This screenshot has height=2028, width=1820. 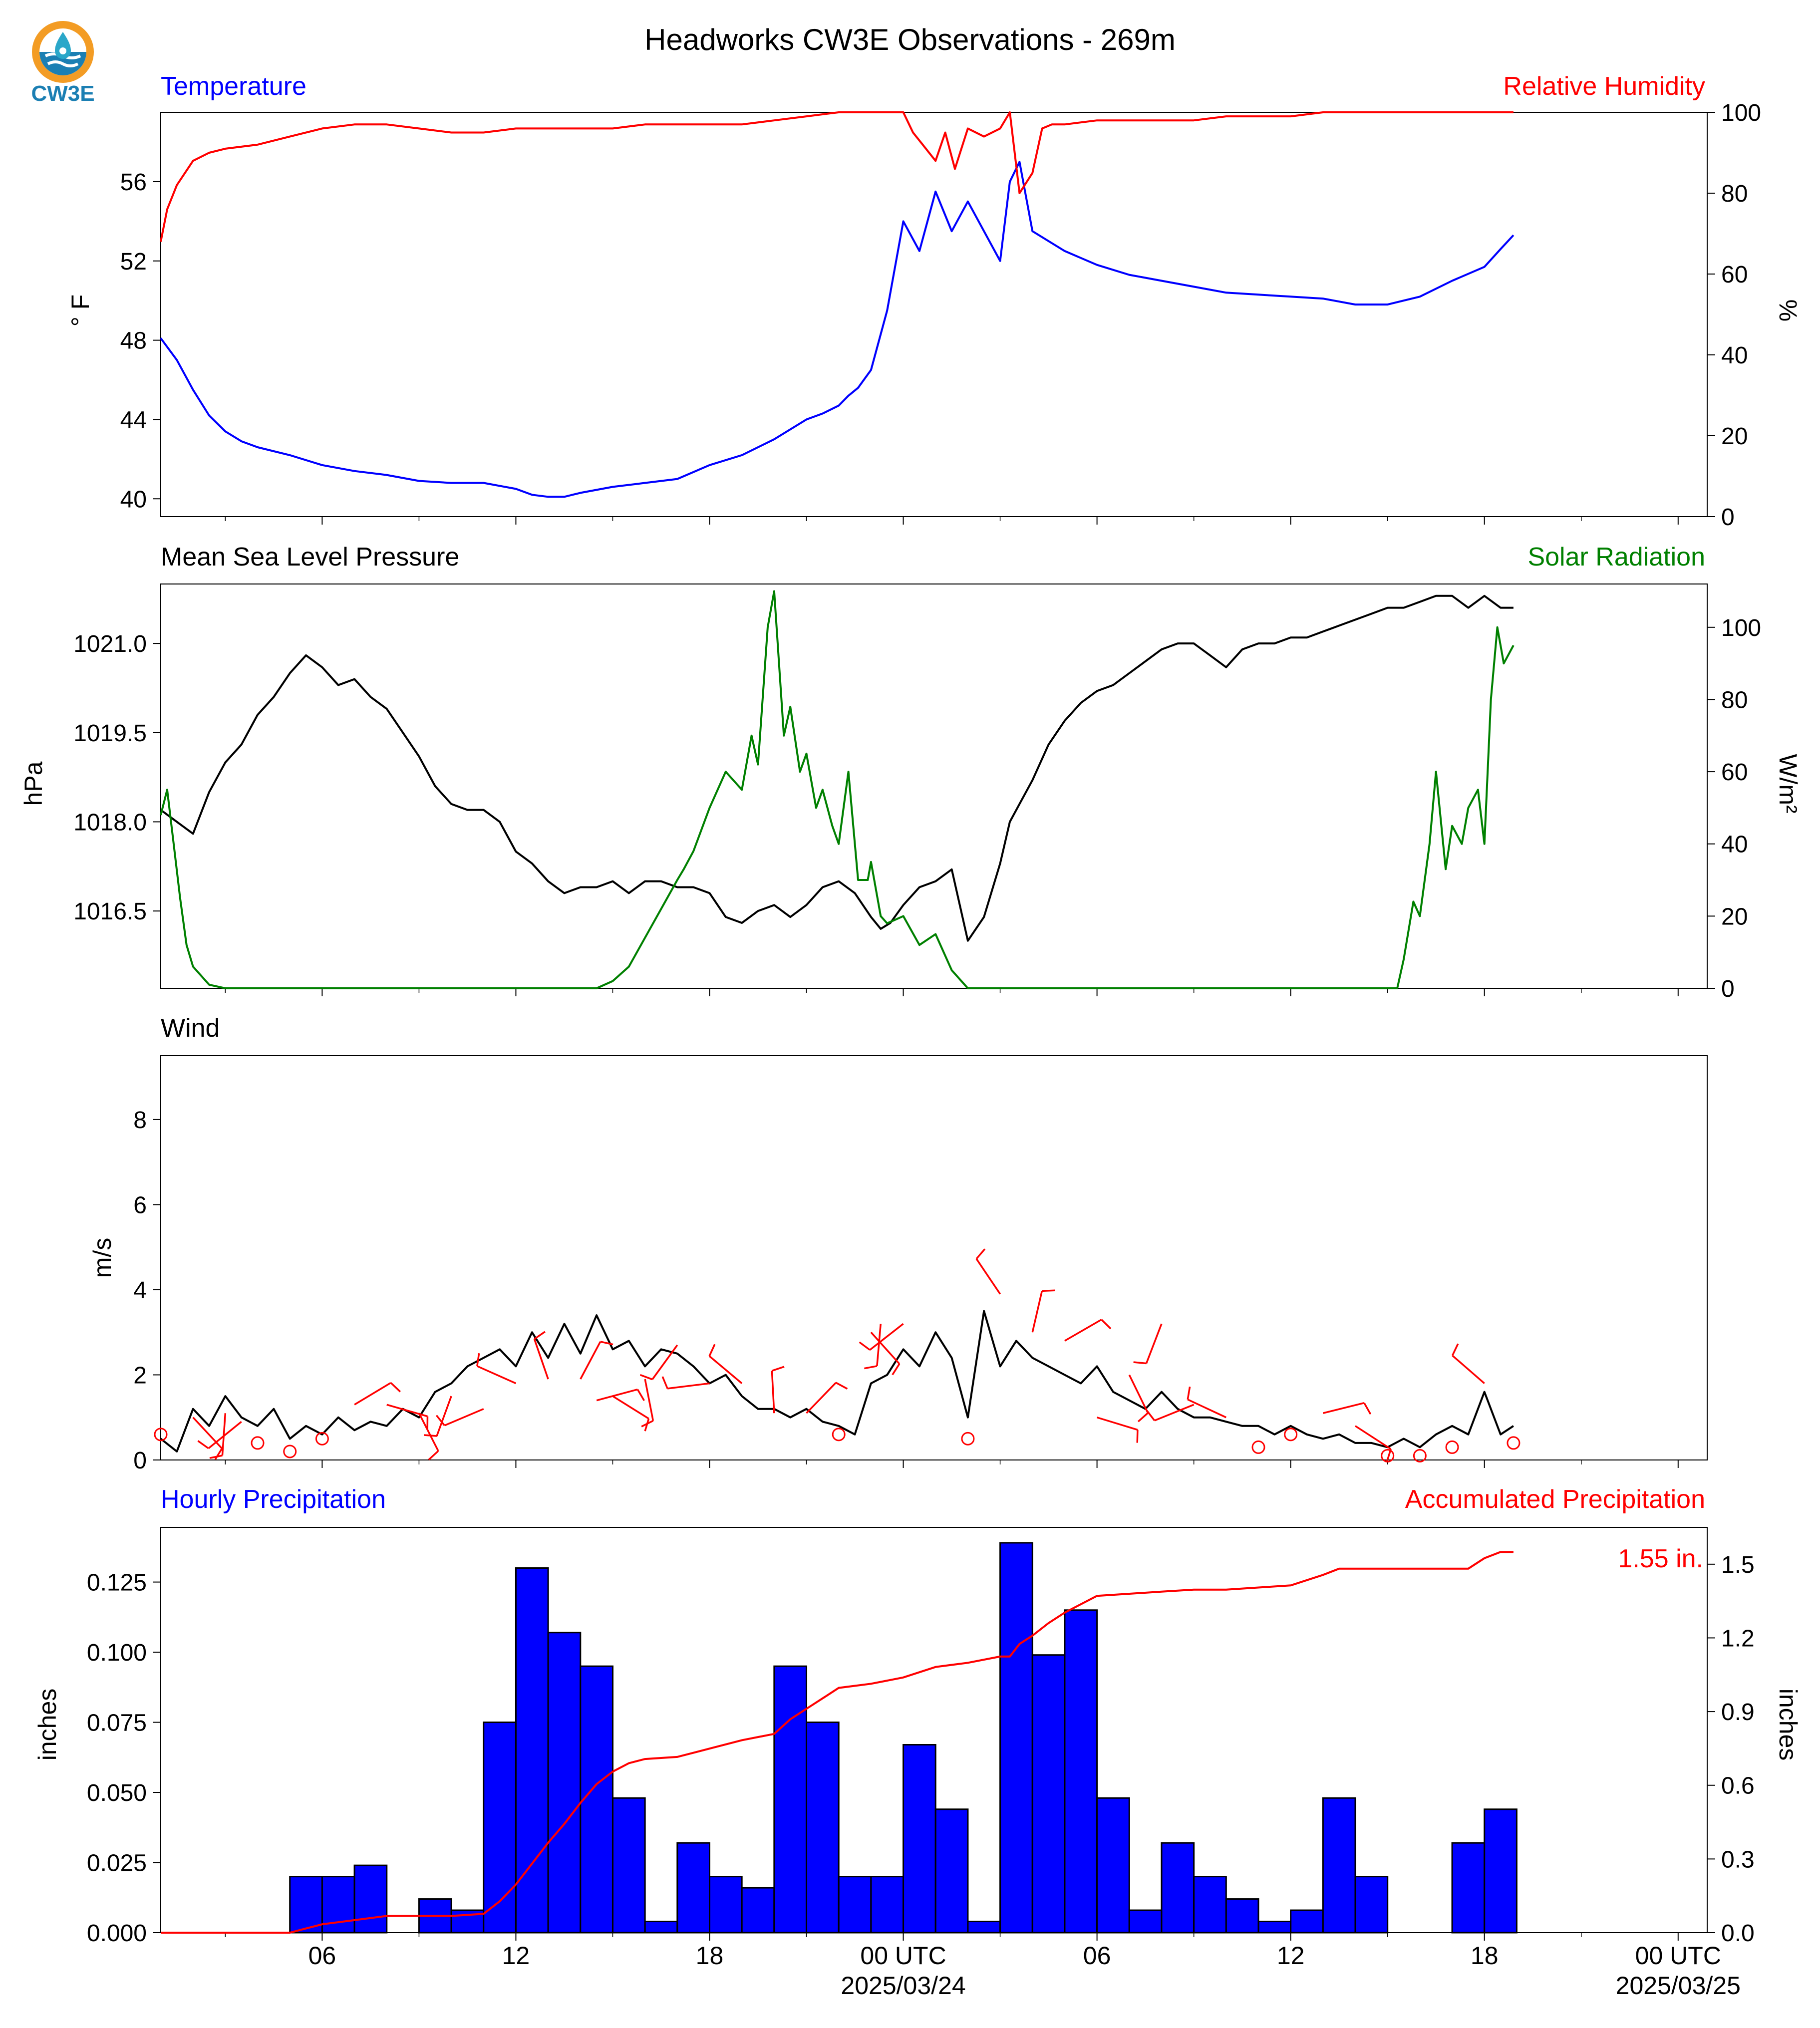 I want to click on pressure-title: Mean Sea Level Pressure, so click(x=310, y=557).